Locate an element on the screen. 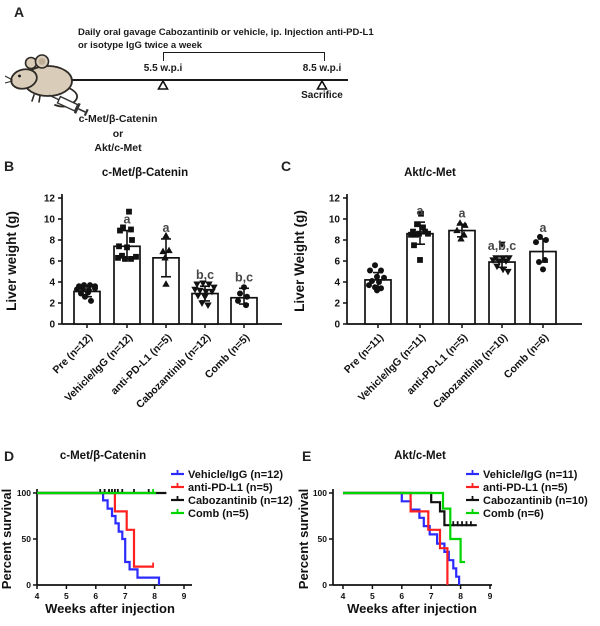 The height and width of the screenshot is (626, 600). bars is located at coordinates (460, 277).